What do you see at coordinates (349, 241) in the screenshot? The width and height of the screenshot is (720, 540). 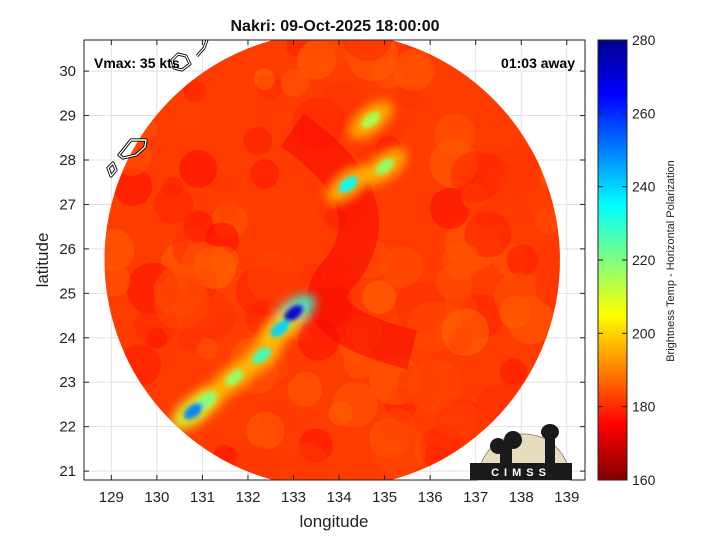 I see `spiral-band` at bounding box center [349, 241].